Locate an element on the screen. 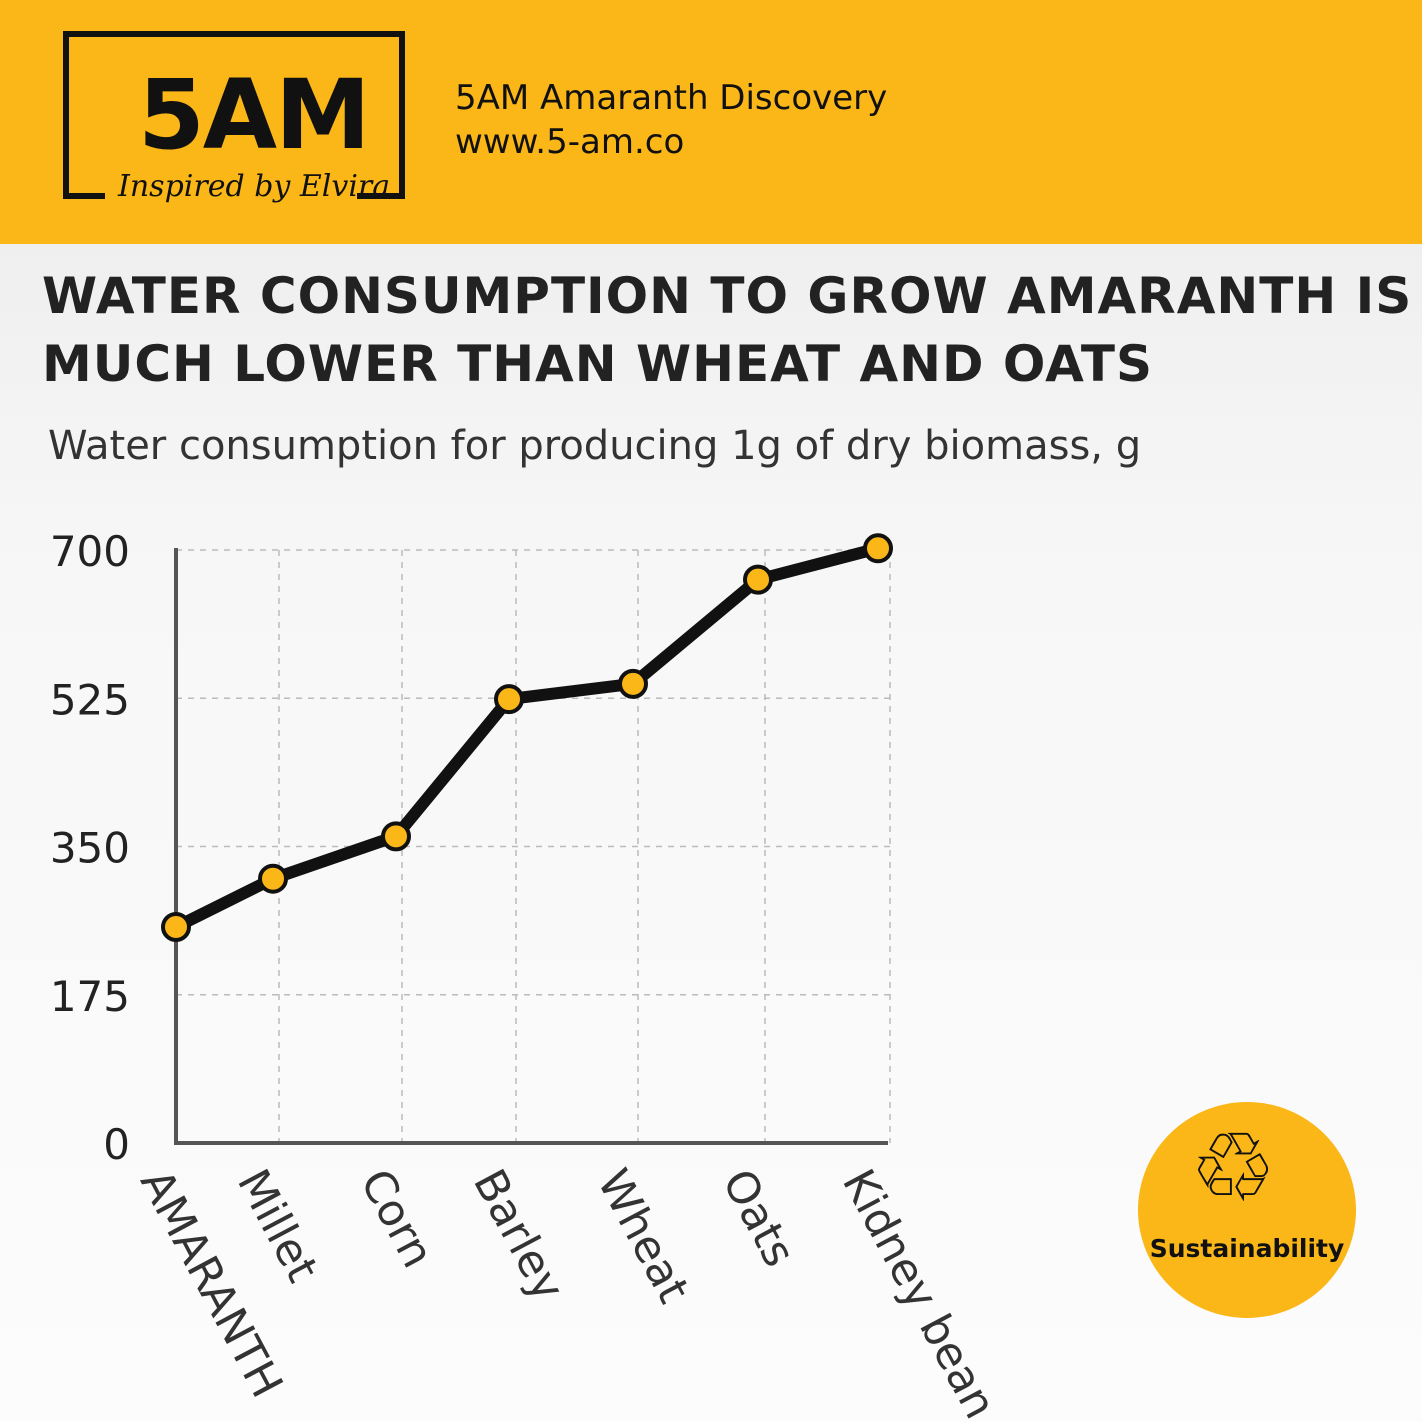 The image size is (1422, 1422). website-link: www.5-am.co is located at coordinates (570, 142).